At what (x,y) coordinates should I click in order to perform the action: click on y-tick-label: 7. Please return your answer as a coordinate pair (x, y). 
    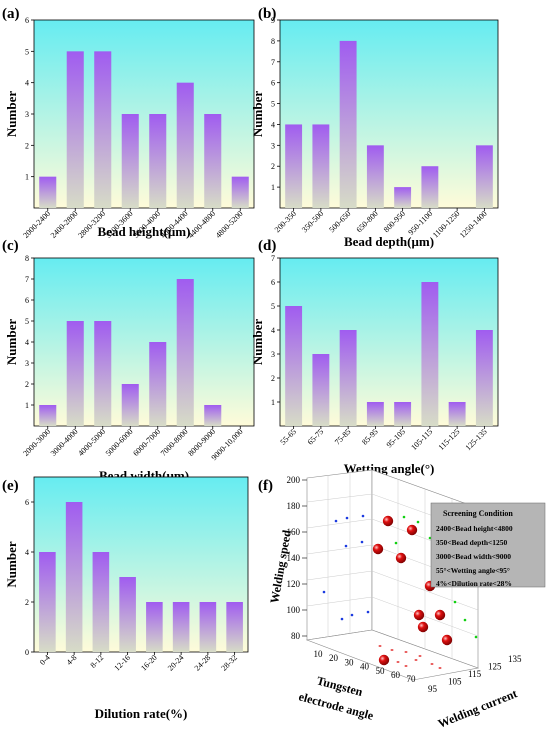
    Looking at the image, I should click on (273, 62).